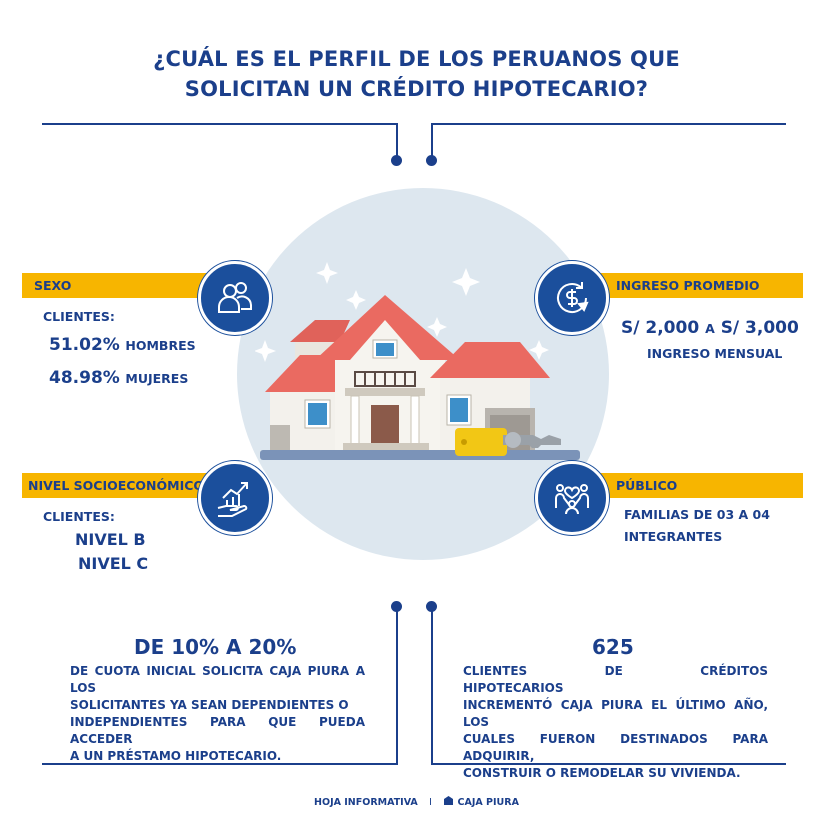  I want to click on cuota-line-4: A UN PRÉSTAMO HIPOTECARIO., so click(176, 756).